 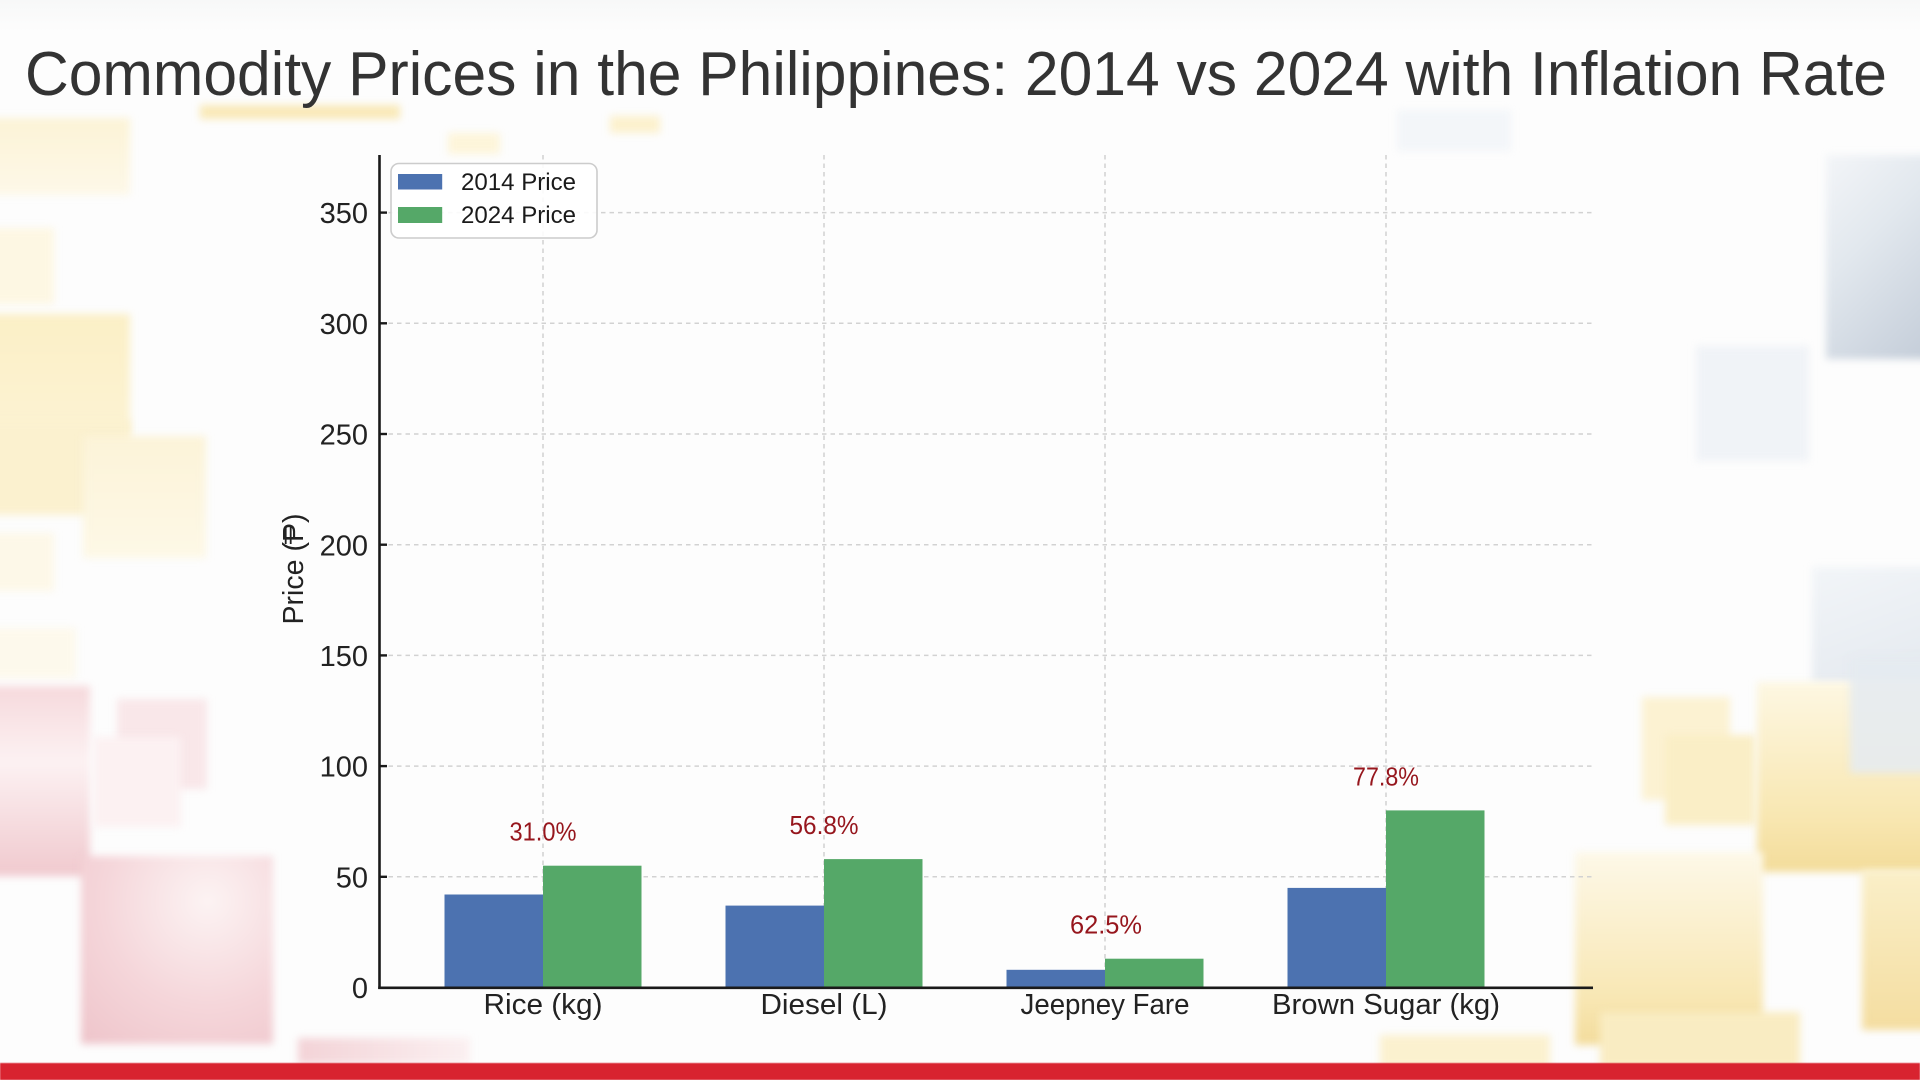 What do you see at coordinates (344, 436) in the screenshot?
I see `svg-text: 250` at bounding box center [344, 436].